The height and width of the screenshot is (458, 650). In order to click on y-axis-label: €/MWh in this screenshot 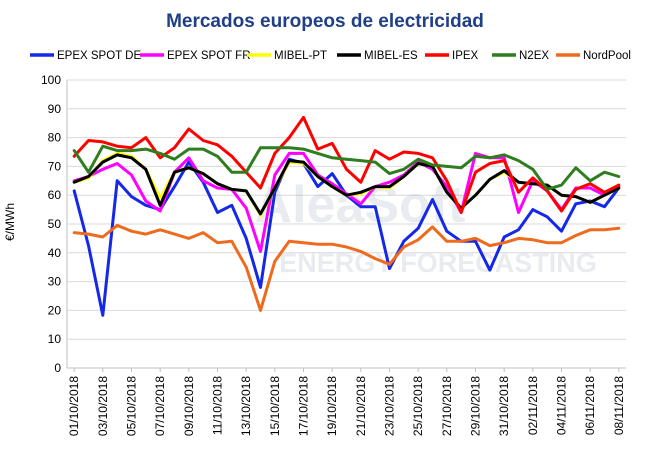, I will do `click(10, 222)`.